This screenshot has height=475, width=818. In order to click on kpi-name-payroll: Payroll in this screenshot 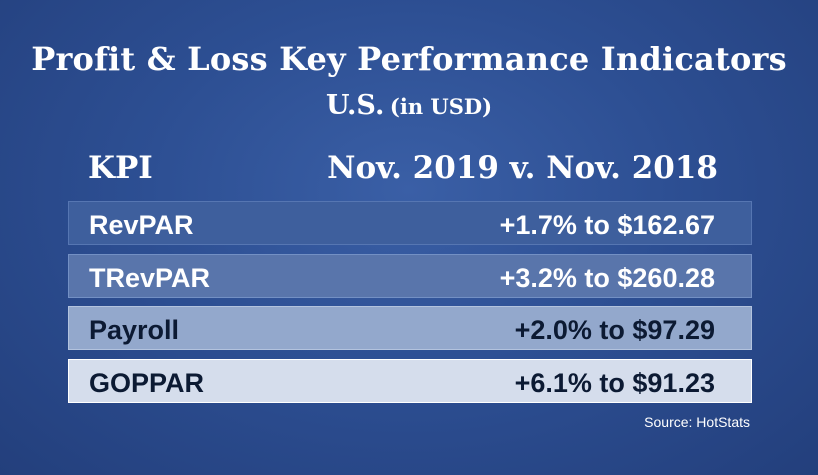, I will do `click(134, 330)`.